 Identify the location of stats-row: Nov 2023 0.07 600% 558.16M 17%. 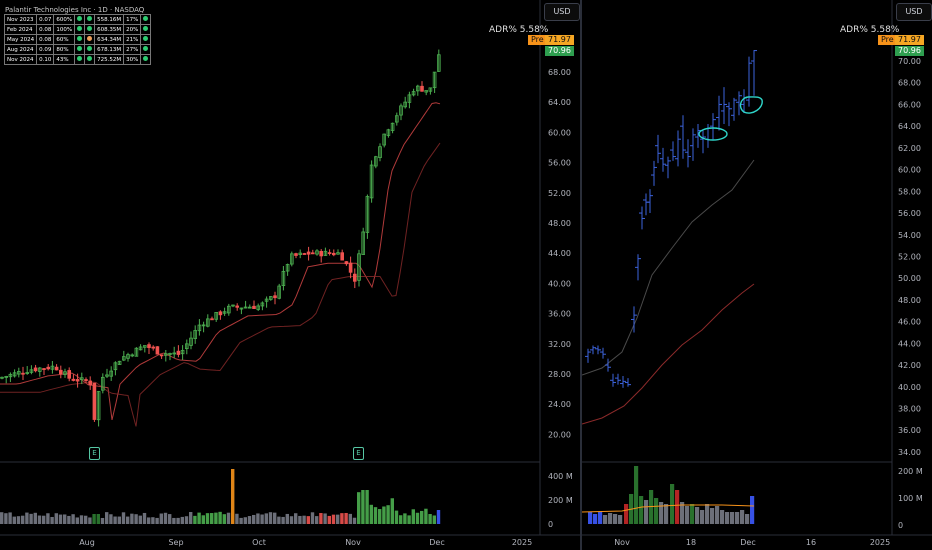
(77, 19).